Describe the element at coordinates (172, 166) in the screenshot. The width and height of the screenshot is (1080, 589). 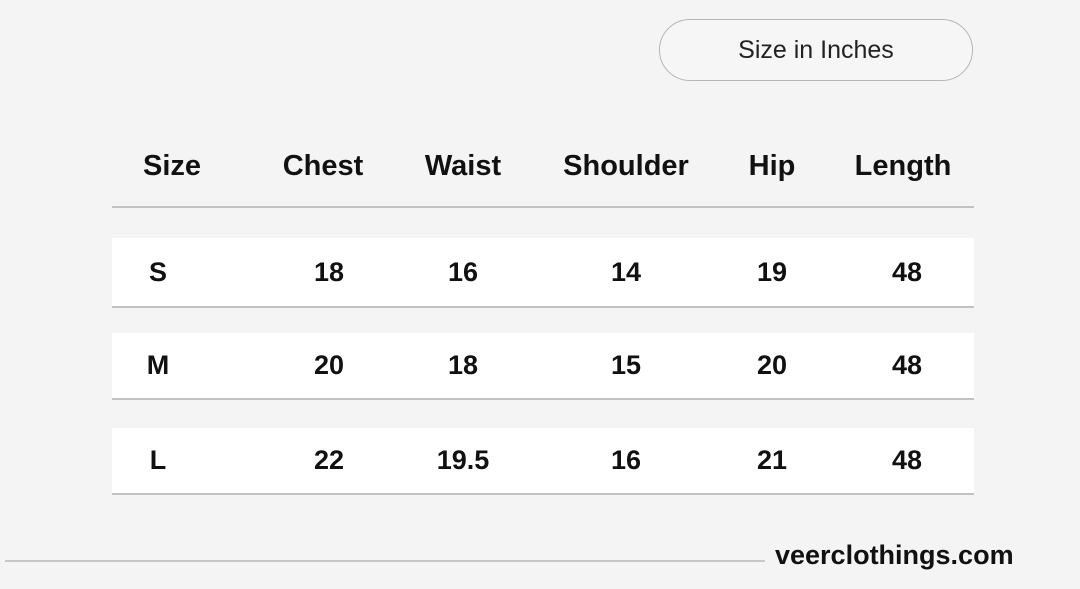
I see `header-size: Size` at that location.